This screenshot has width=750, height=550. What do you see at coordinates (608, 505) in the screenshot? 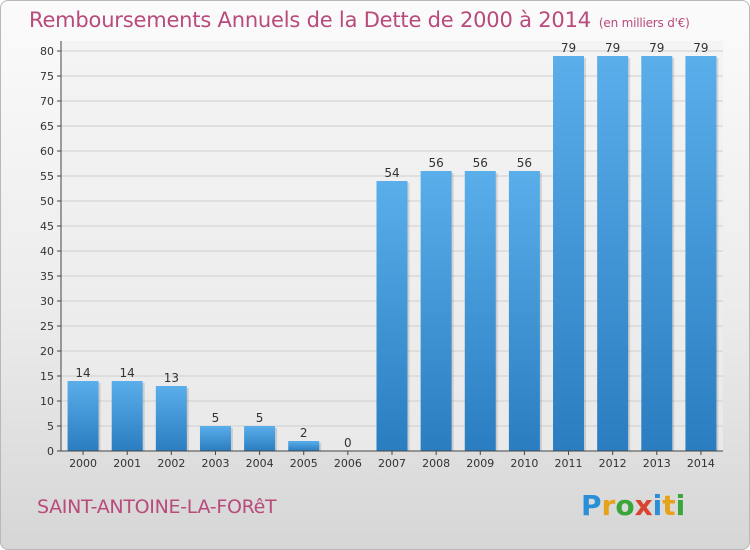
I see `logo-letter: r` at bounding box center [608, 505].